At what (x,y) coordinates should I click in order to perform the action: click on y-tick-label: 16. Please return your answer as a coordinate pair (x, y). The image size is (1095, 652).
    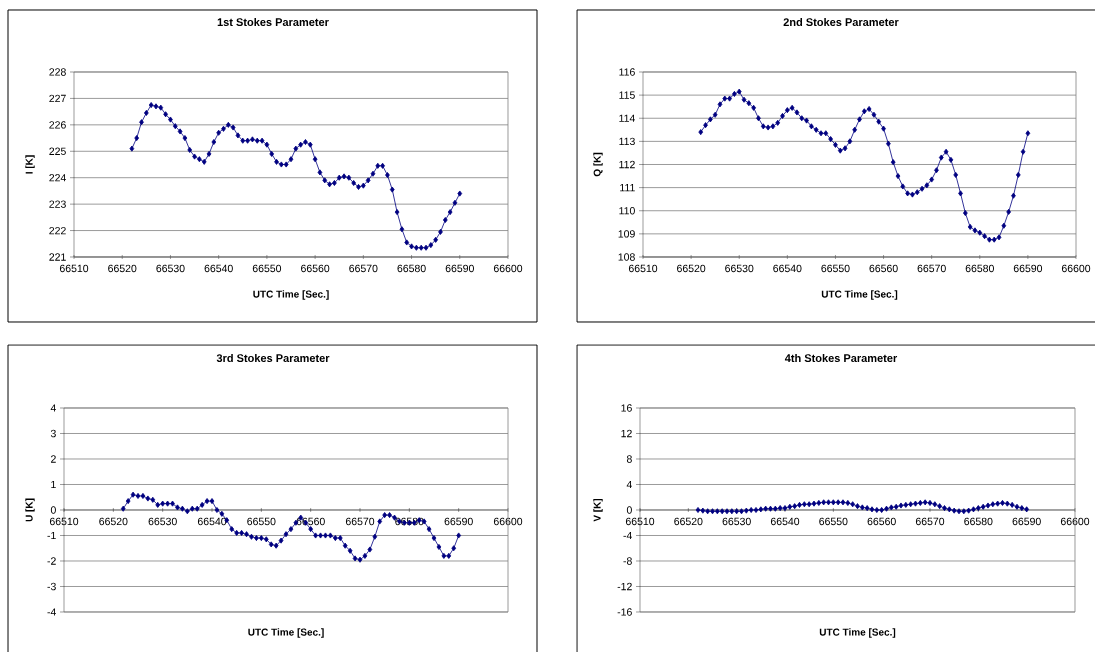
    Looking at the image, I should click on (626, 408).